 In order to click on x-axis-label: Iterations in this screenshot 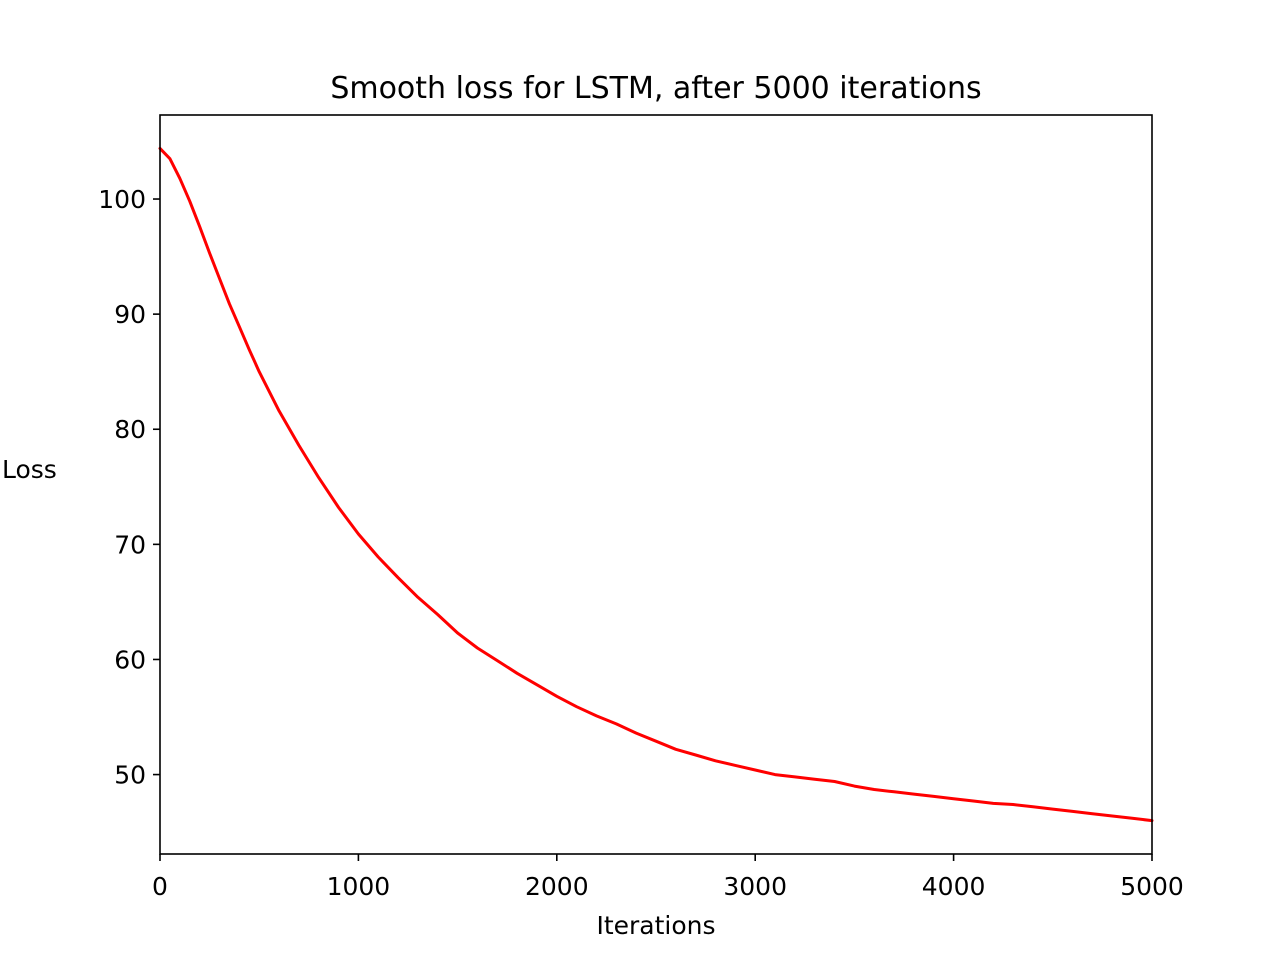, I will do `click(655, 925)`.